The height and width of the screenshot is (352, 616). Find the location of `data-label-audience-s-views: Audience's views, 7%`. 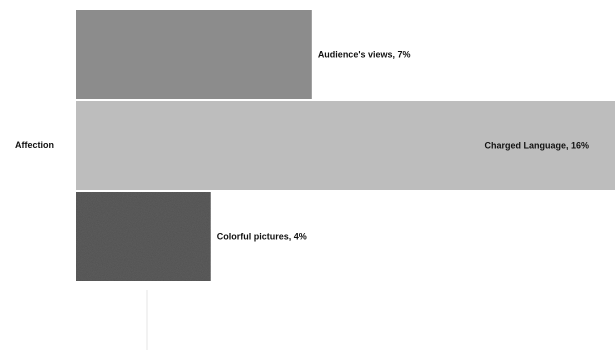

data-label-audience-s-views: Audience's views, 7% is located at coordinates (364, 55).